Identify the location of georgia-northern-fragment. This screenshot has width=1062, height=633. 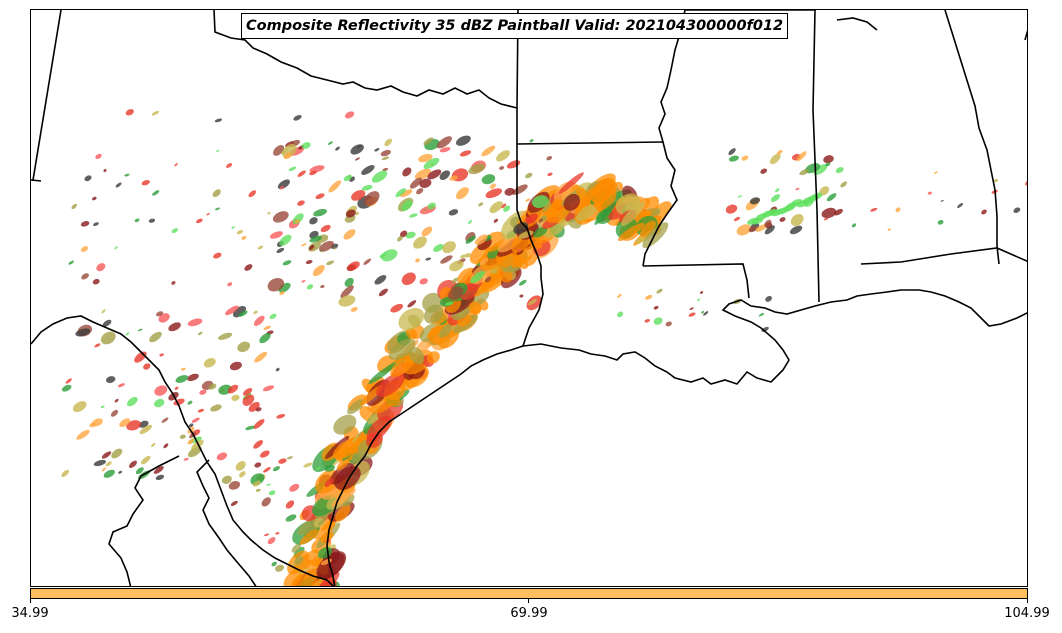
(1025, 35).